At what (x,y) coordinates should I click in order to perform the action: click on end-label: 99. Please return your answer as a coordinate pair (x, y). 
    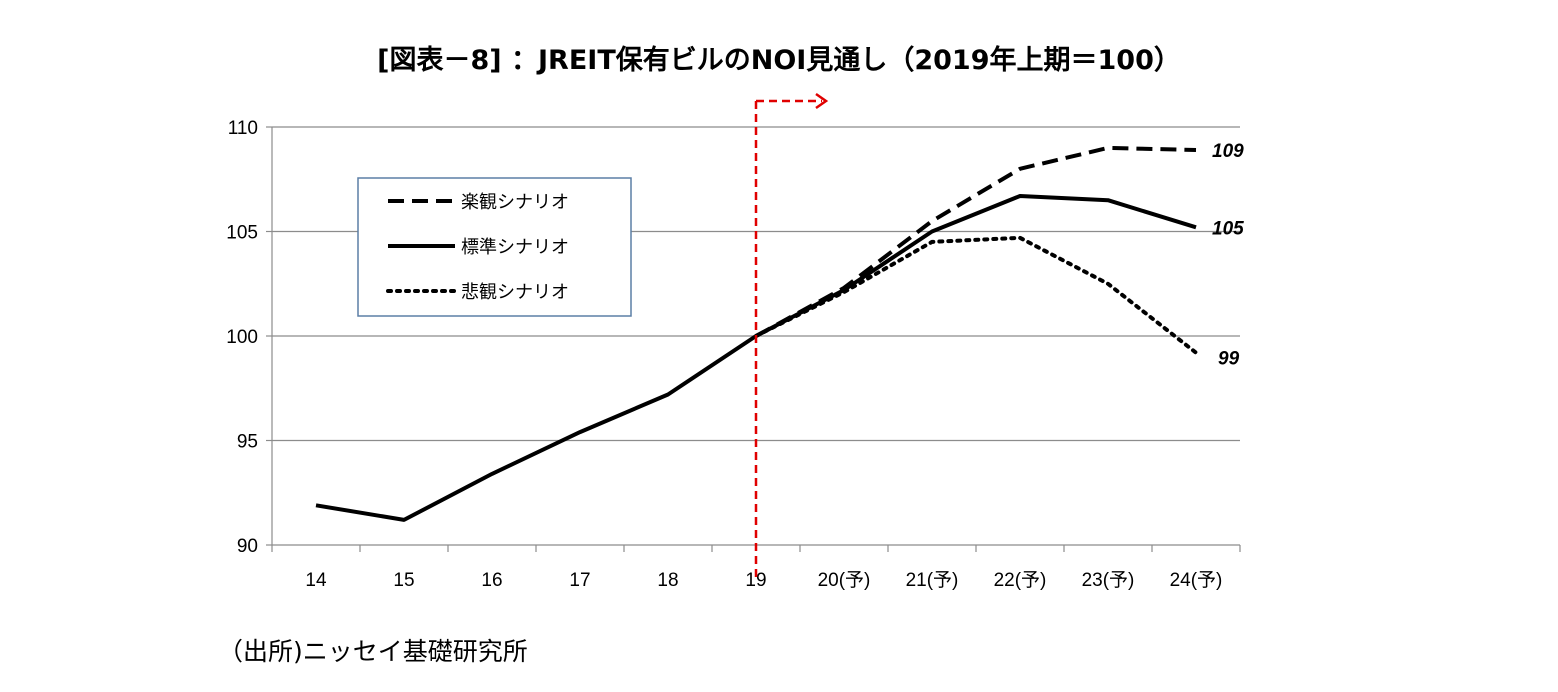
    Looking at the image, I should click on (1229, 359).